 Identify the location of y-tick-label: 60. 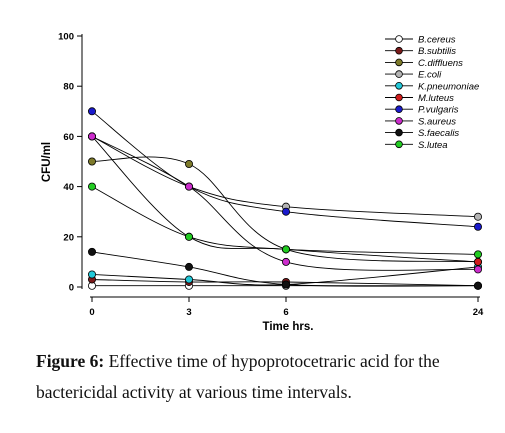
(68, 137).